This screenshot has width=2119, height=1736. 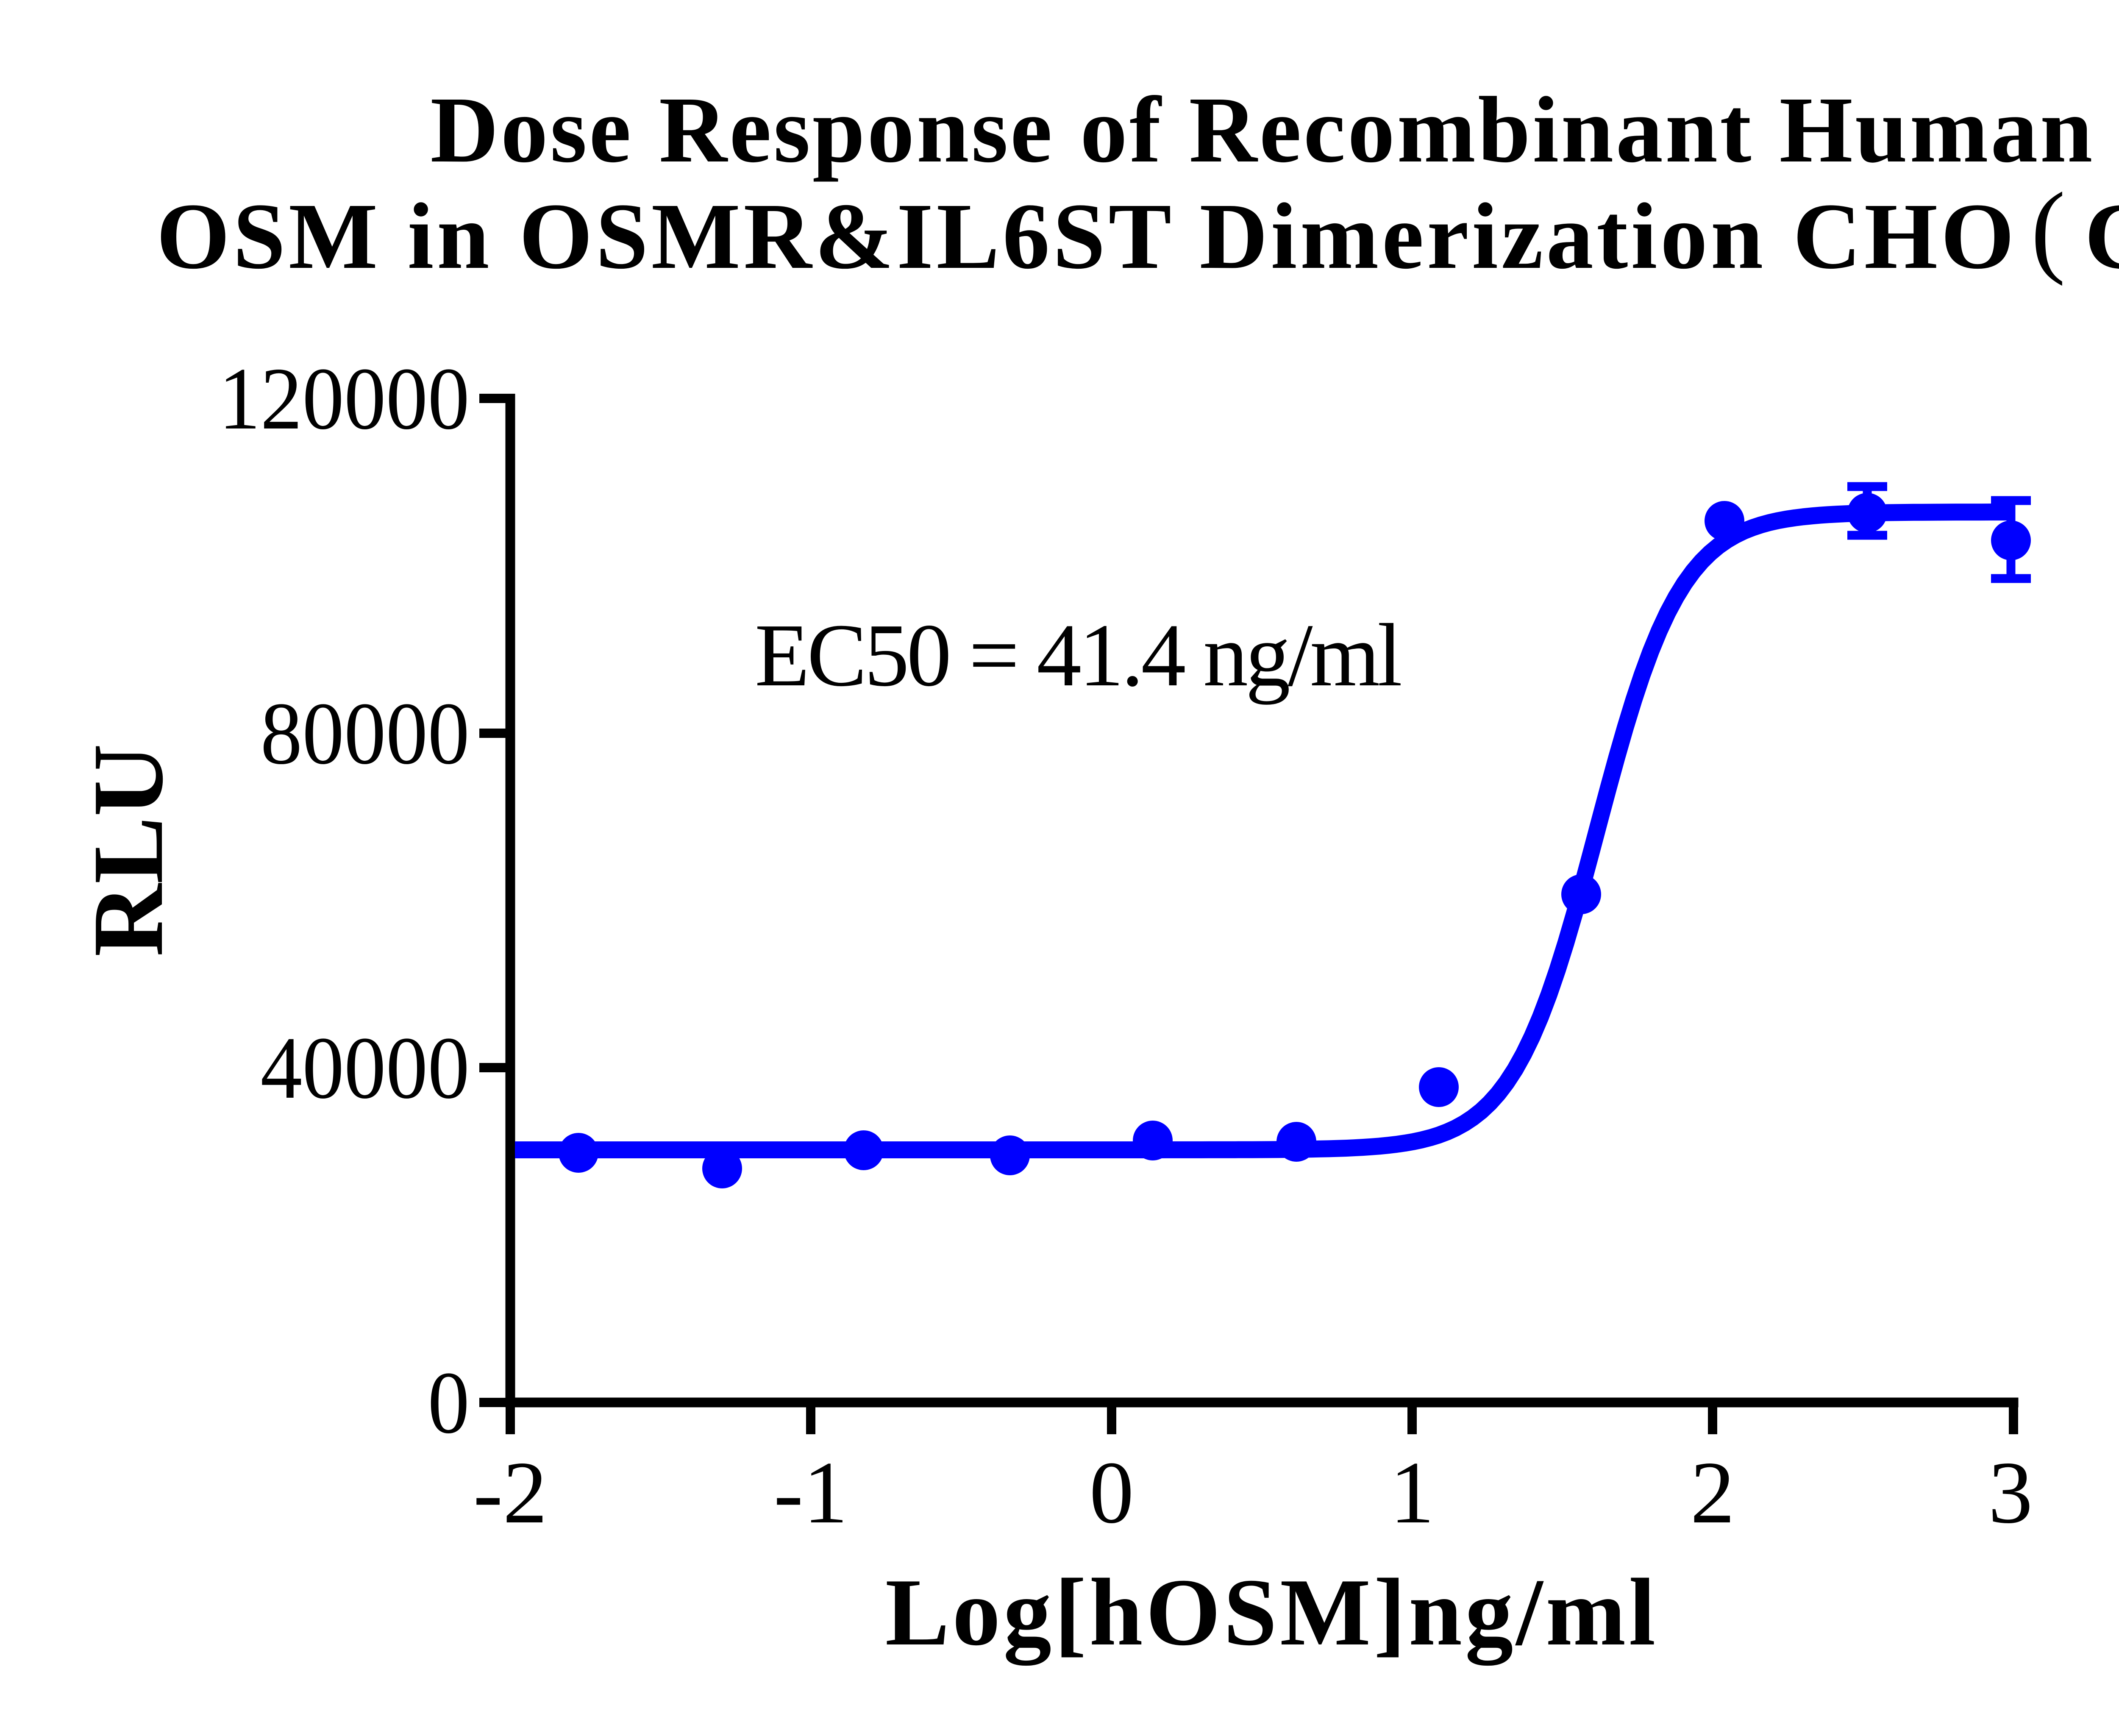 What do you see at coordinates (1413, 1493) in the screenshot?
I see `svg-text: 1` at bounding box center [1413, 1493].